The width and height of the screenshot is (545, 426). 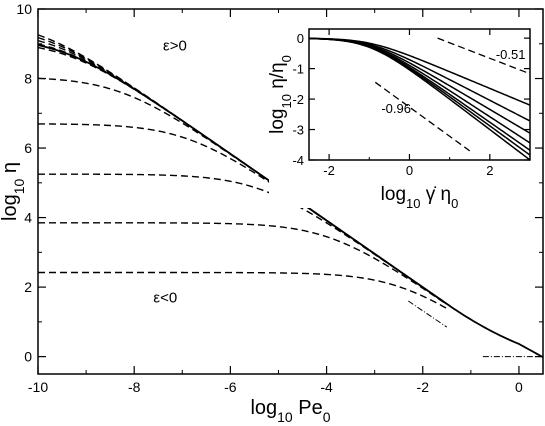 I want to click on main-x-tick-label: -4, so click(x=326, y=387).